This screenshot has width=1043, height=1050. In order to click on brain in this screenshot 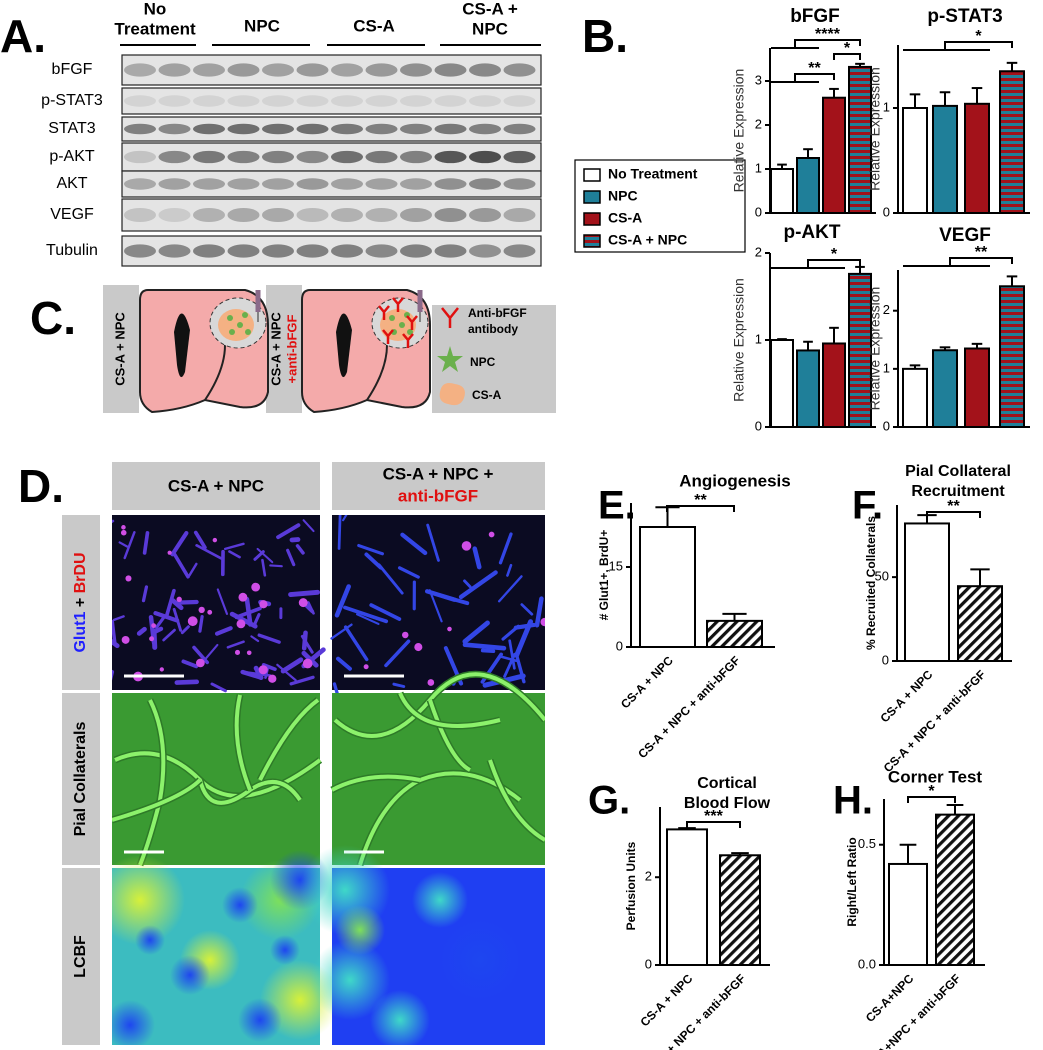, I will do `click(204, 351)`.